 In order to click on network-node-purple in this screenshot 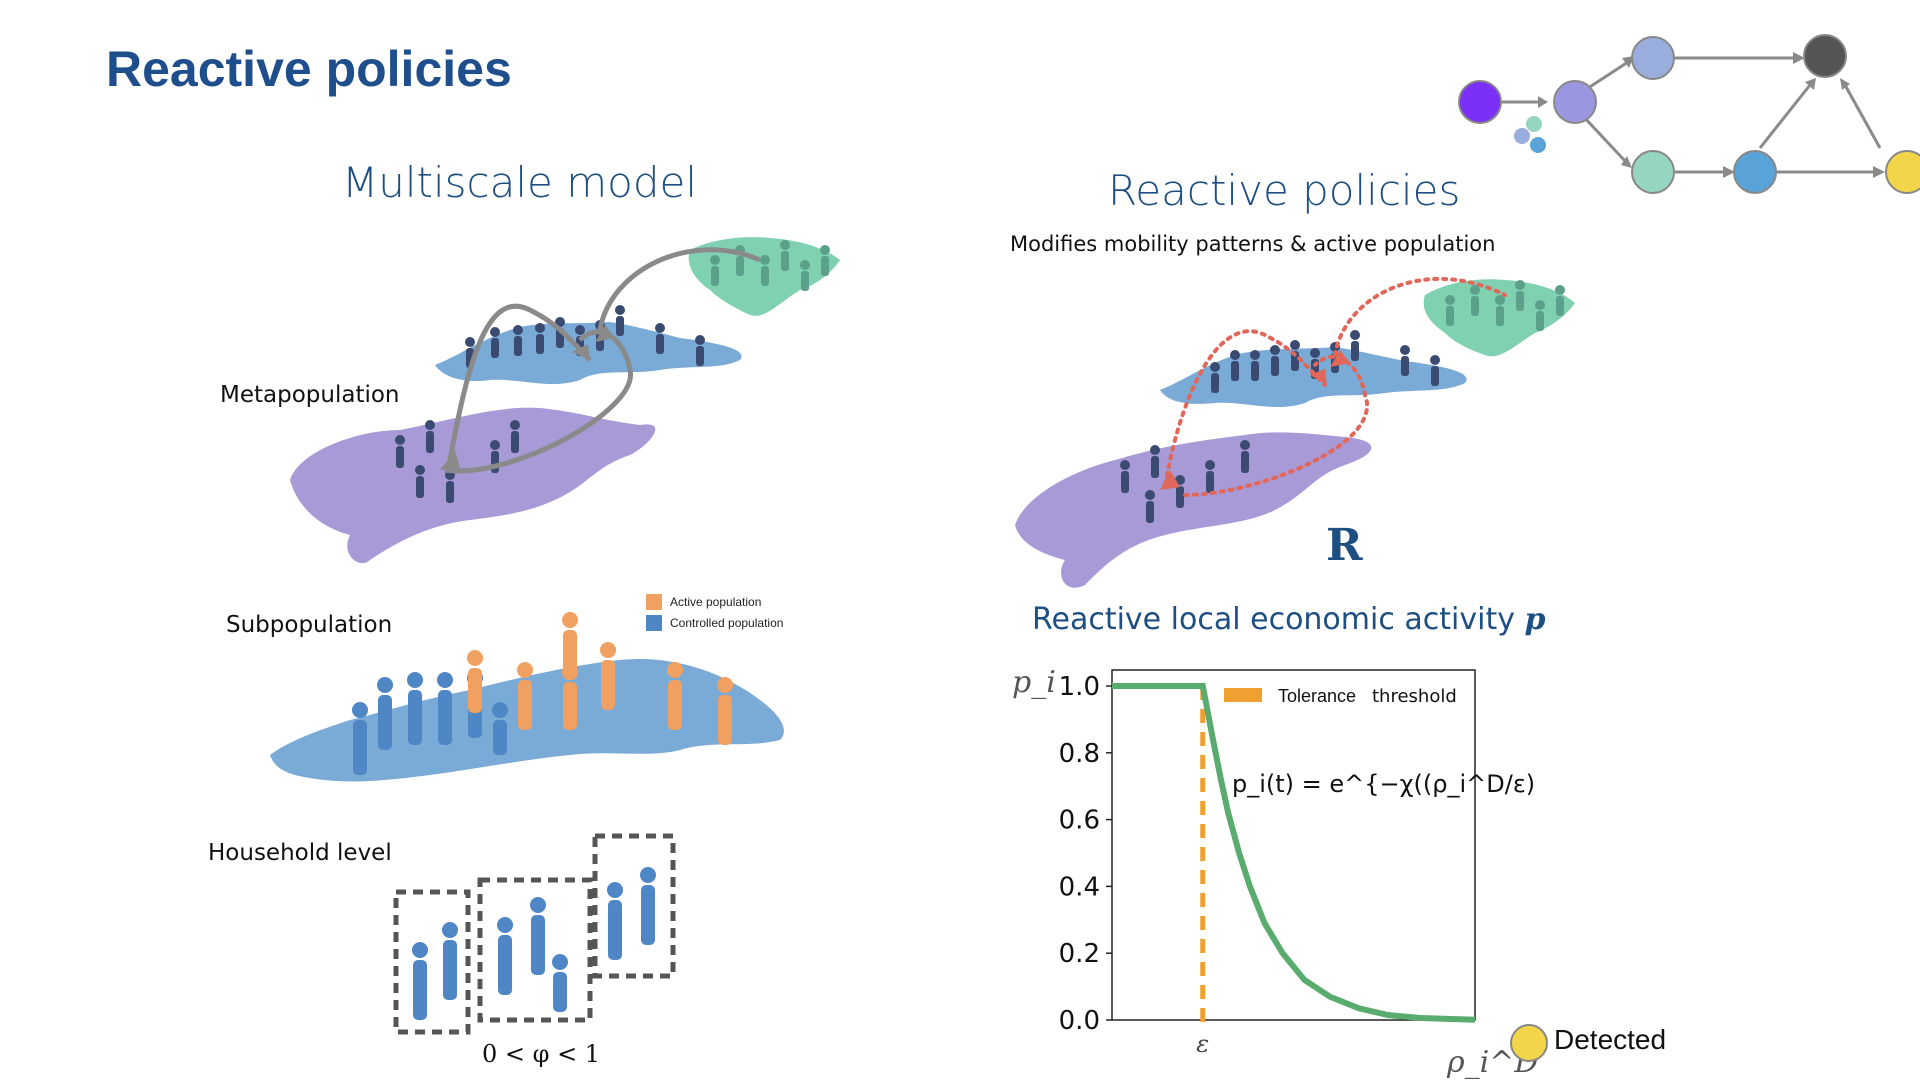, I will do `click(1480, 102)`.